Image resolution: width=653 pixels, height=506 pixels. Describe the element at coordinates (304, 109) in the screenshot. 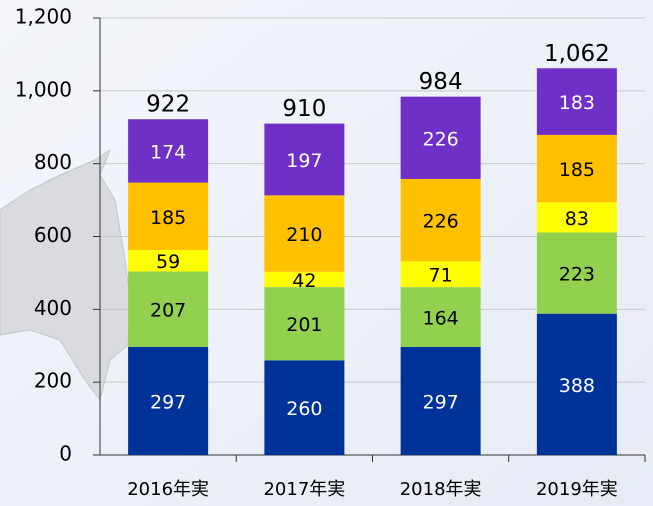

I see `total-label: 910` at that location.